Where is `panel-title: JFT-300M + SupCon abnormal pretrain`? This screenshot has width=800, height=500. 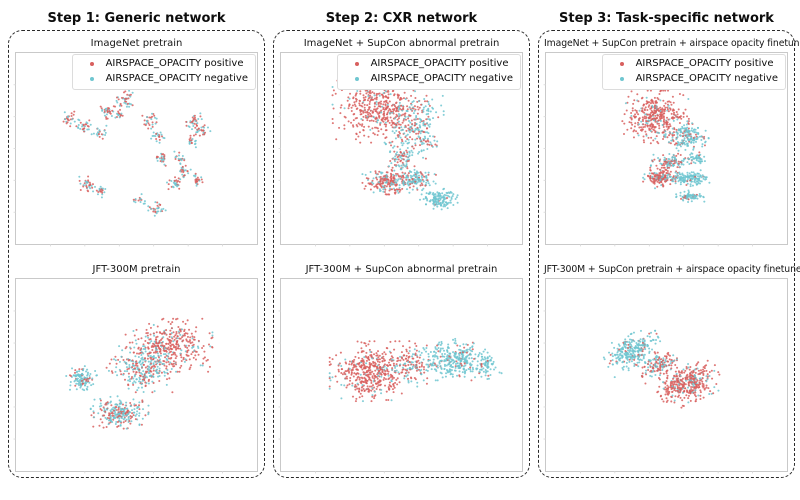 panel-title: JFT-300M + SupCon abnormal pretrain is located at coordinates (401, 269).